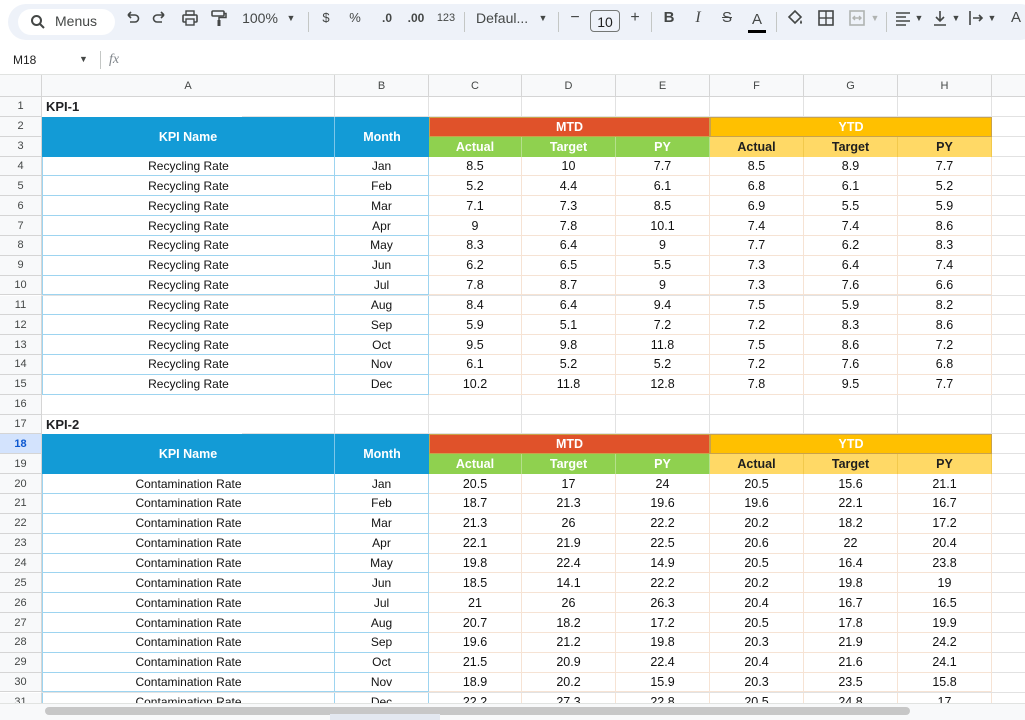  Describe the element at coordinates (326, 17) in the screenshot. I see `currency-format: $` at that location.